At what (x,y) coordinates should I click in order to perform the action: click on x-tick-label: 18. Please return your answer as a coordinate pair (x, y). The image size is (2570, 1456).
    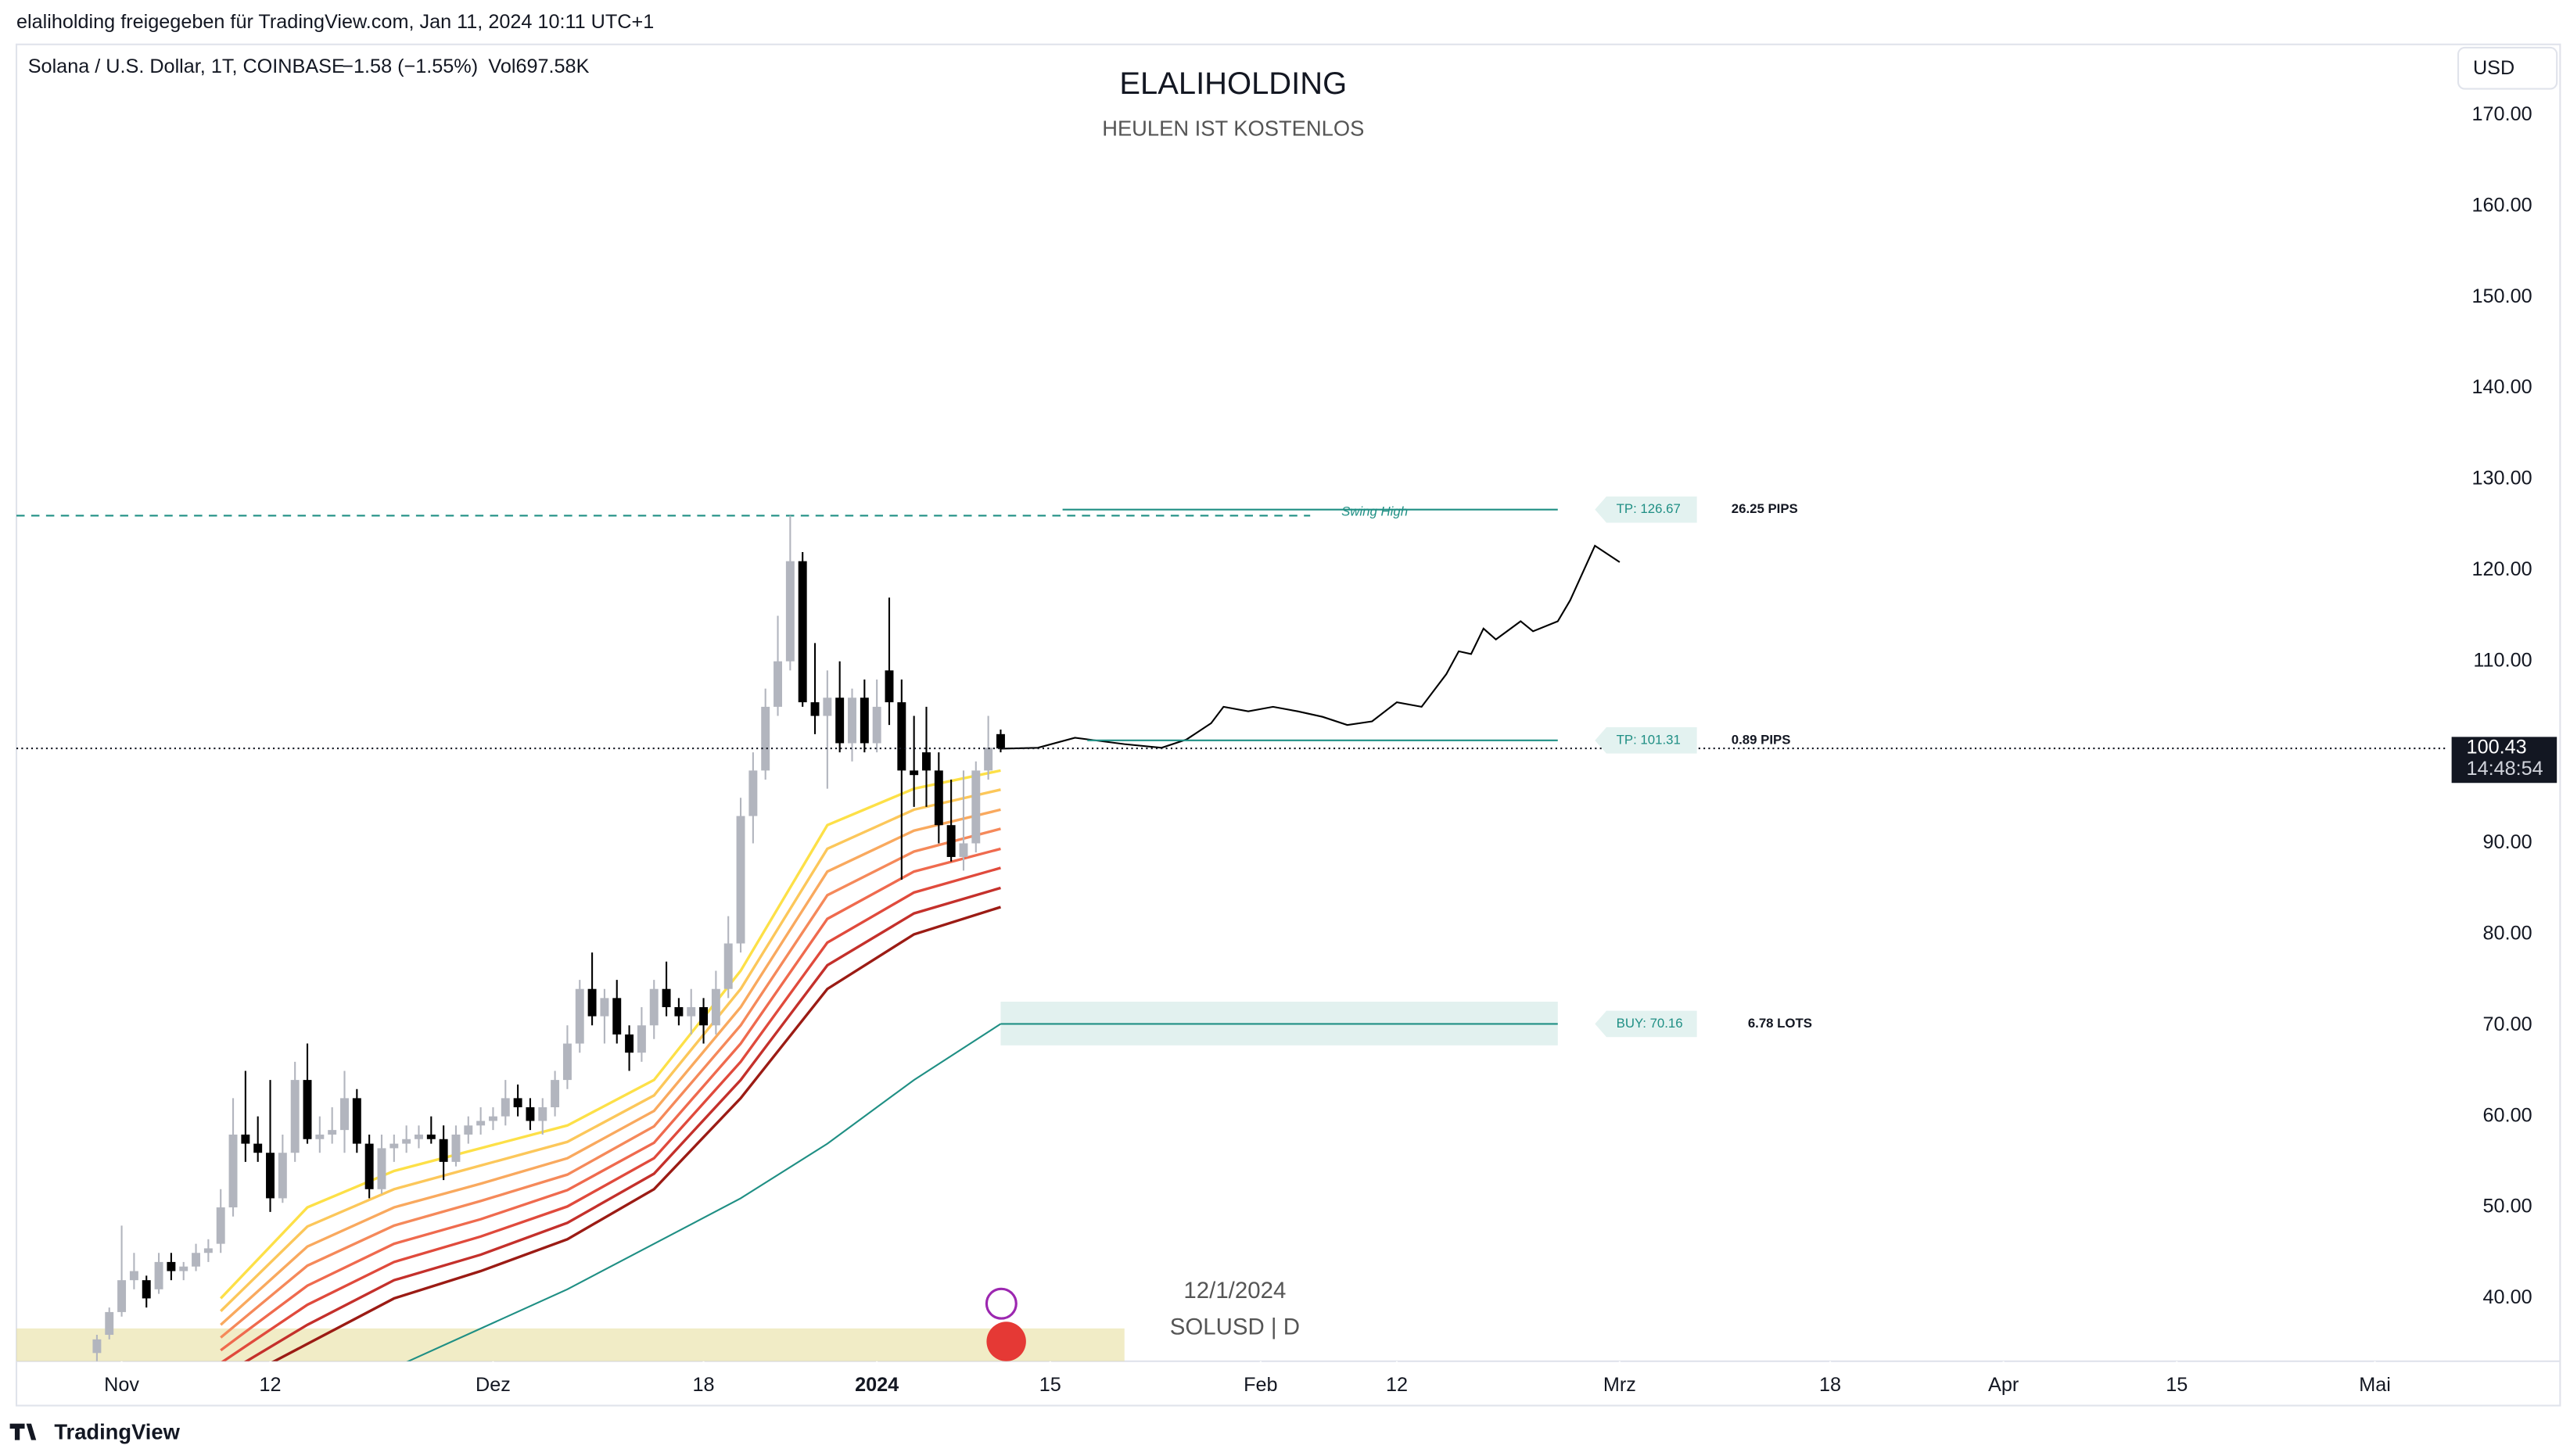
    Looking at the image, I should click on (704, 1385).